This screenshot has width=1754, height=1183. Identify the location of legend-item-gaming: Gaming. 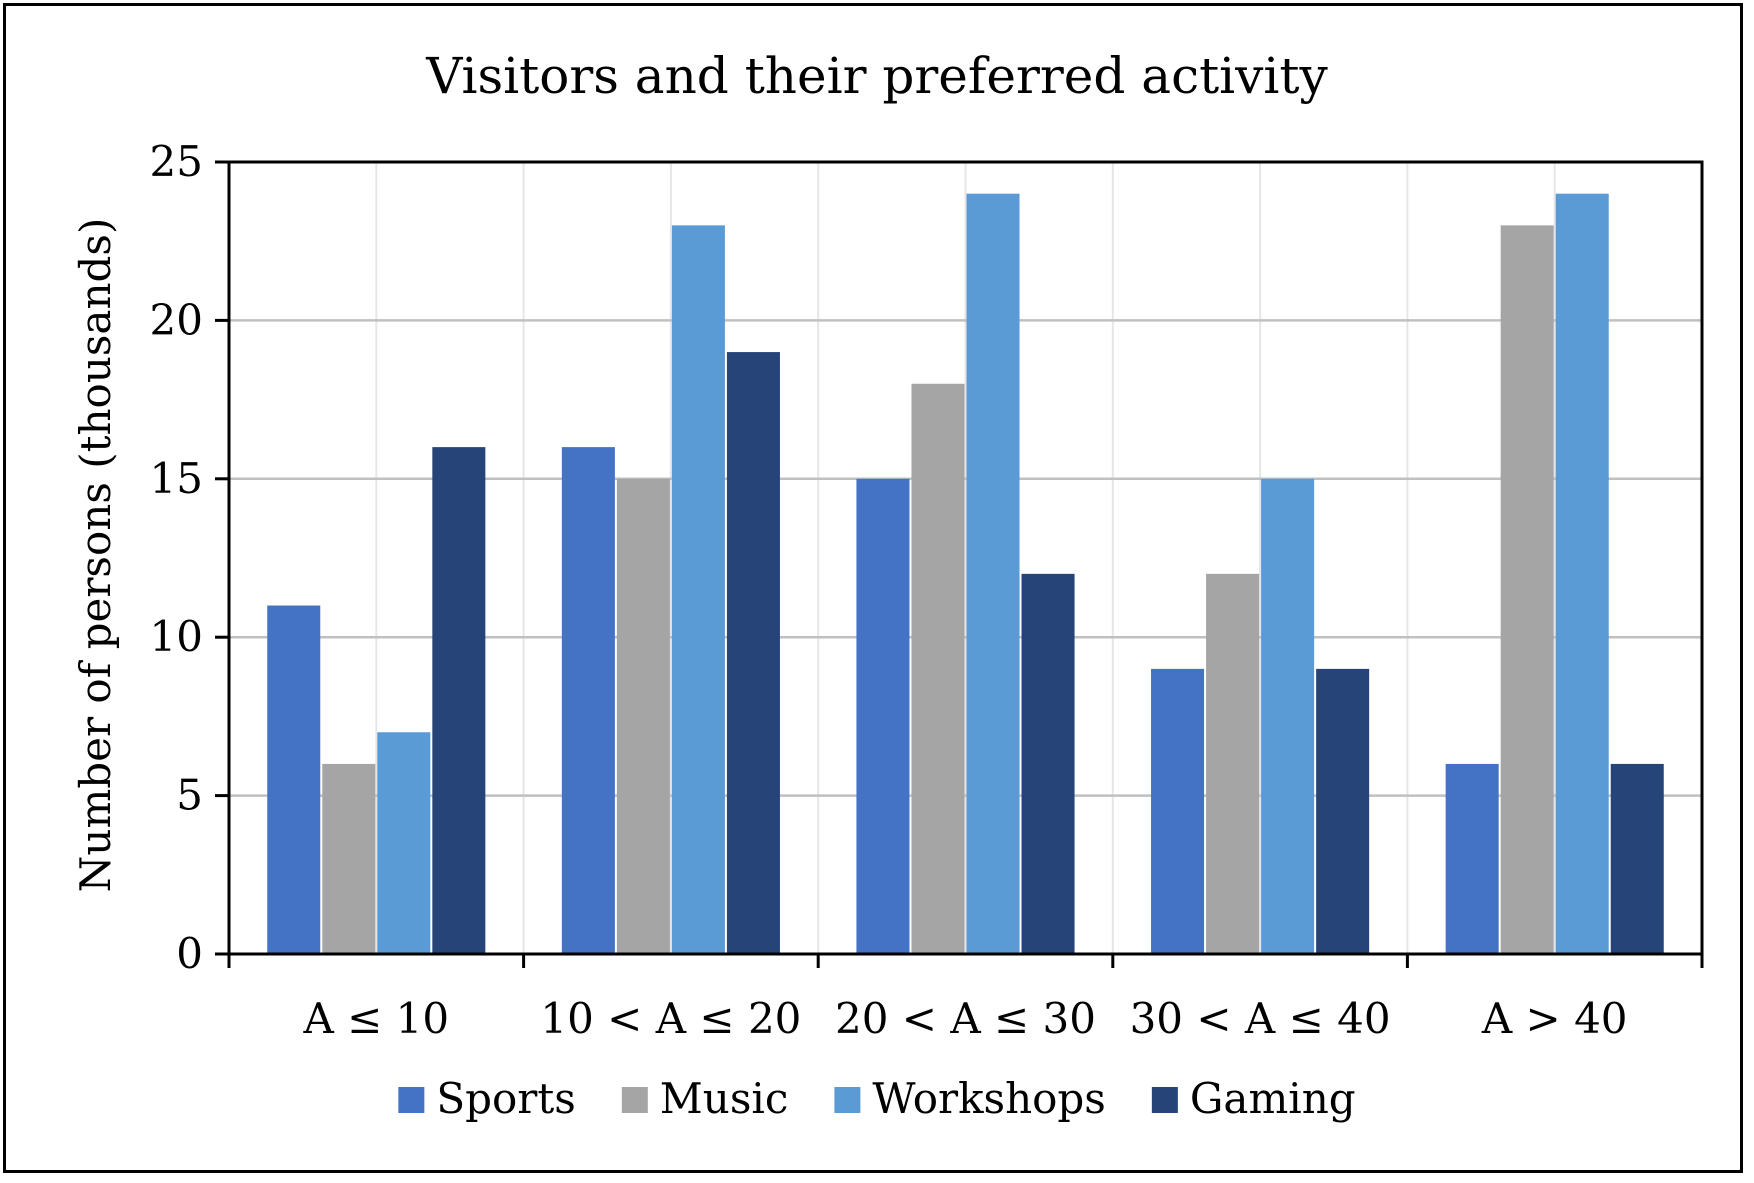
(1253, 1098).